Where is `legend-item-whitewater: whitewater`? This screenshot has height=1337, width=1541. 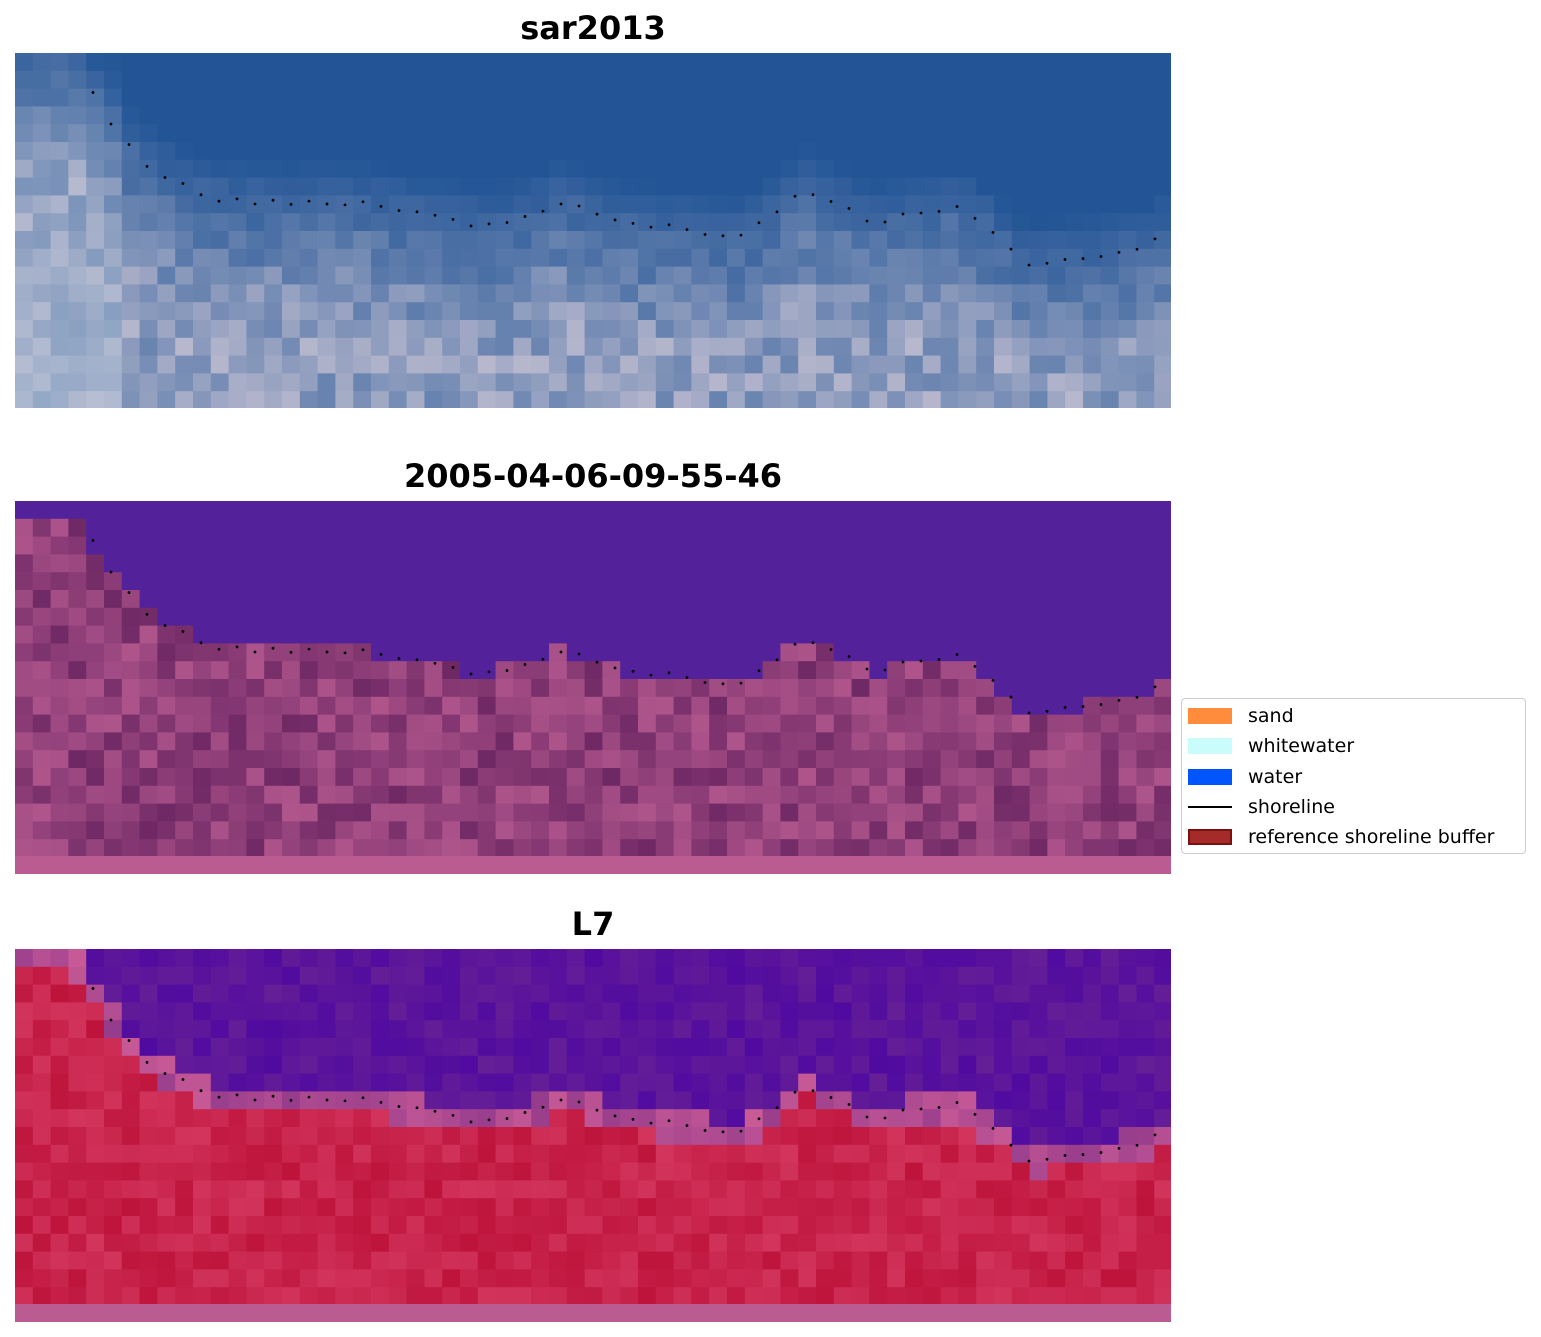 legend-item-whitewater: whitewater is located at coordinates (1271, 746).